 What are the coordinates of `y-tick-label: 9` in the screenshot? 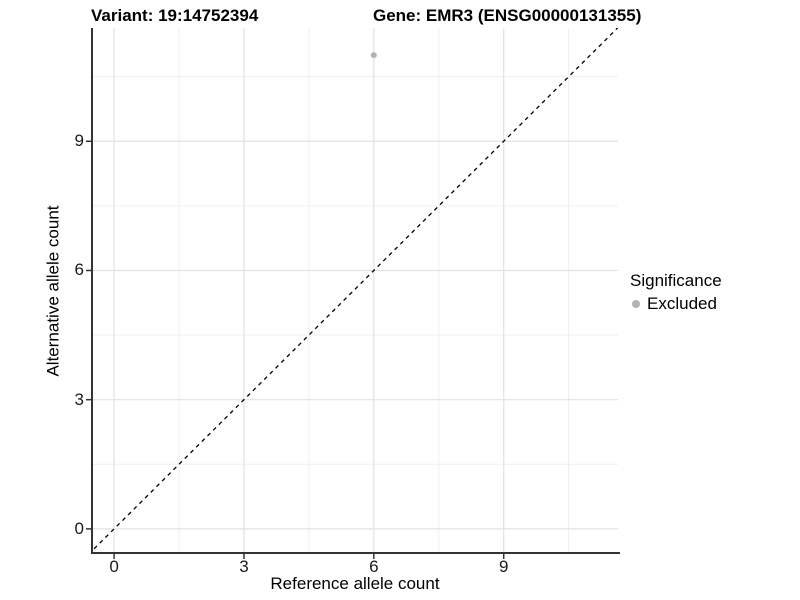 It's located at (79, 141).